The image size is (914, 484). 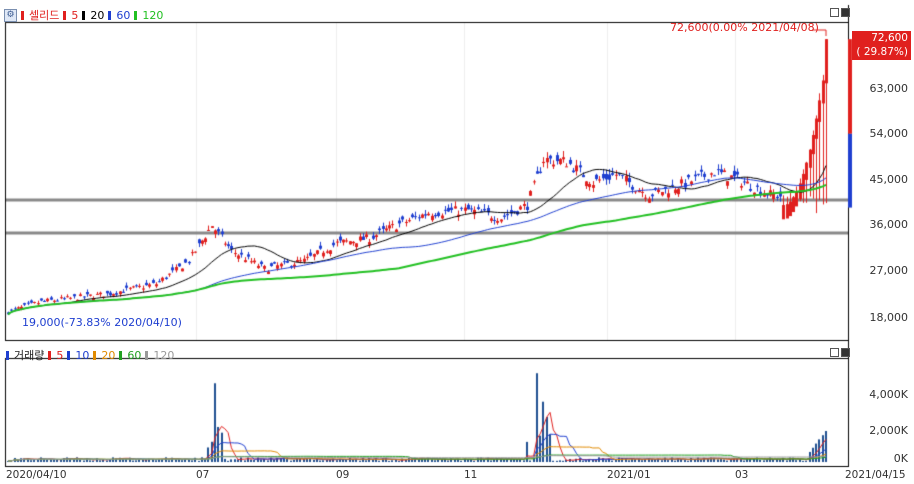 What do you see at coordinates (36, 475) in the screenshot?
I see `date-label: 2020/04/10` at bounding box center [36, 475].